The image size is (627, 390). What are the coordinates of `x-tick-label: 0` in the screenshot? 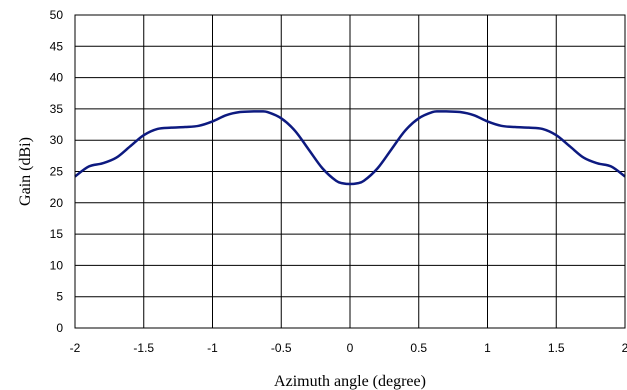 It's located at (350, 348).